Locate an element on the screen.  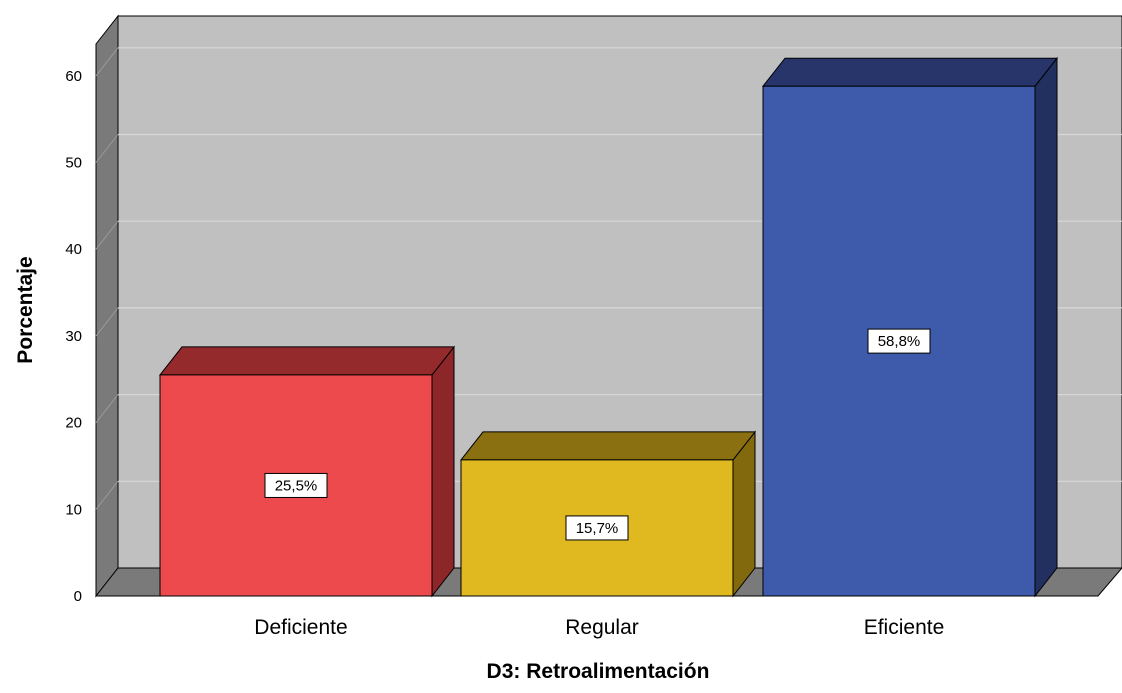
y-tick-label: 50 is located at coordinates (73, 163).